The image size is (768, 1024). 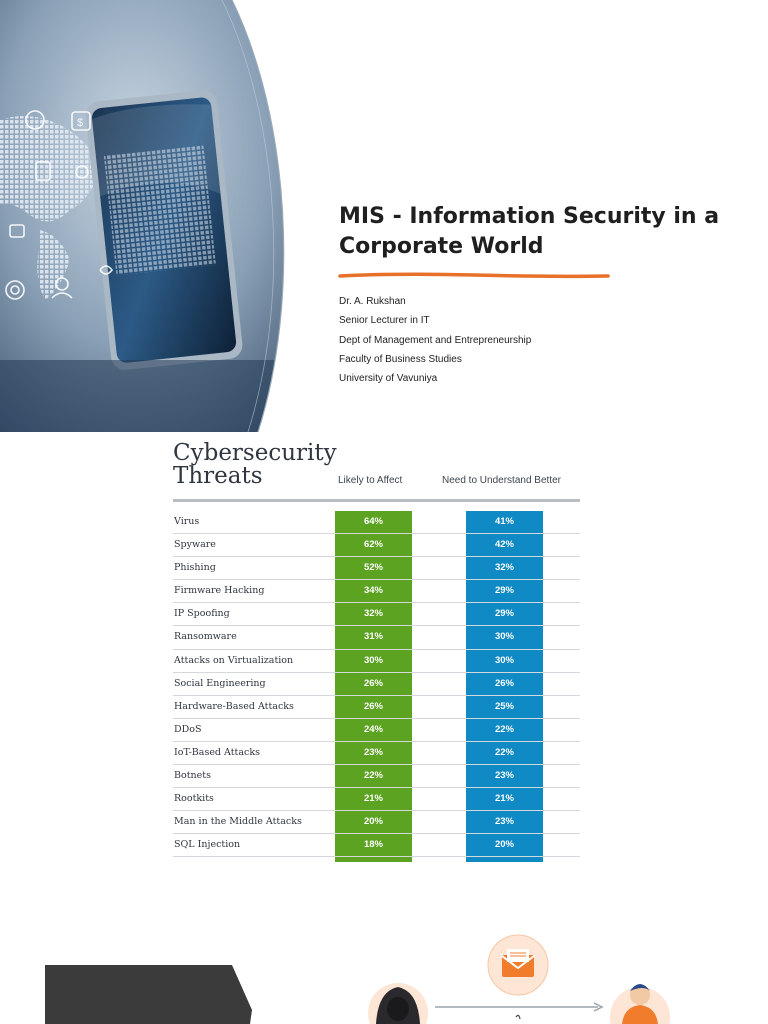 I want to click on threat-label: Botnets, so click(x=192, y=776).